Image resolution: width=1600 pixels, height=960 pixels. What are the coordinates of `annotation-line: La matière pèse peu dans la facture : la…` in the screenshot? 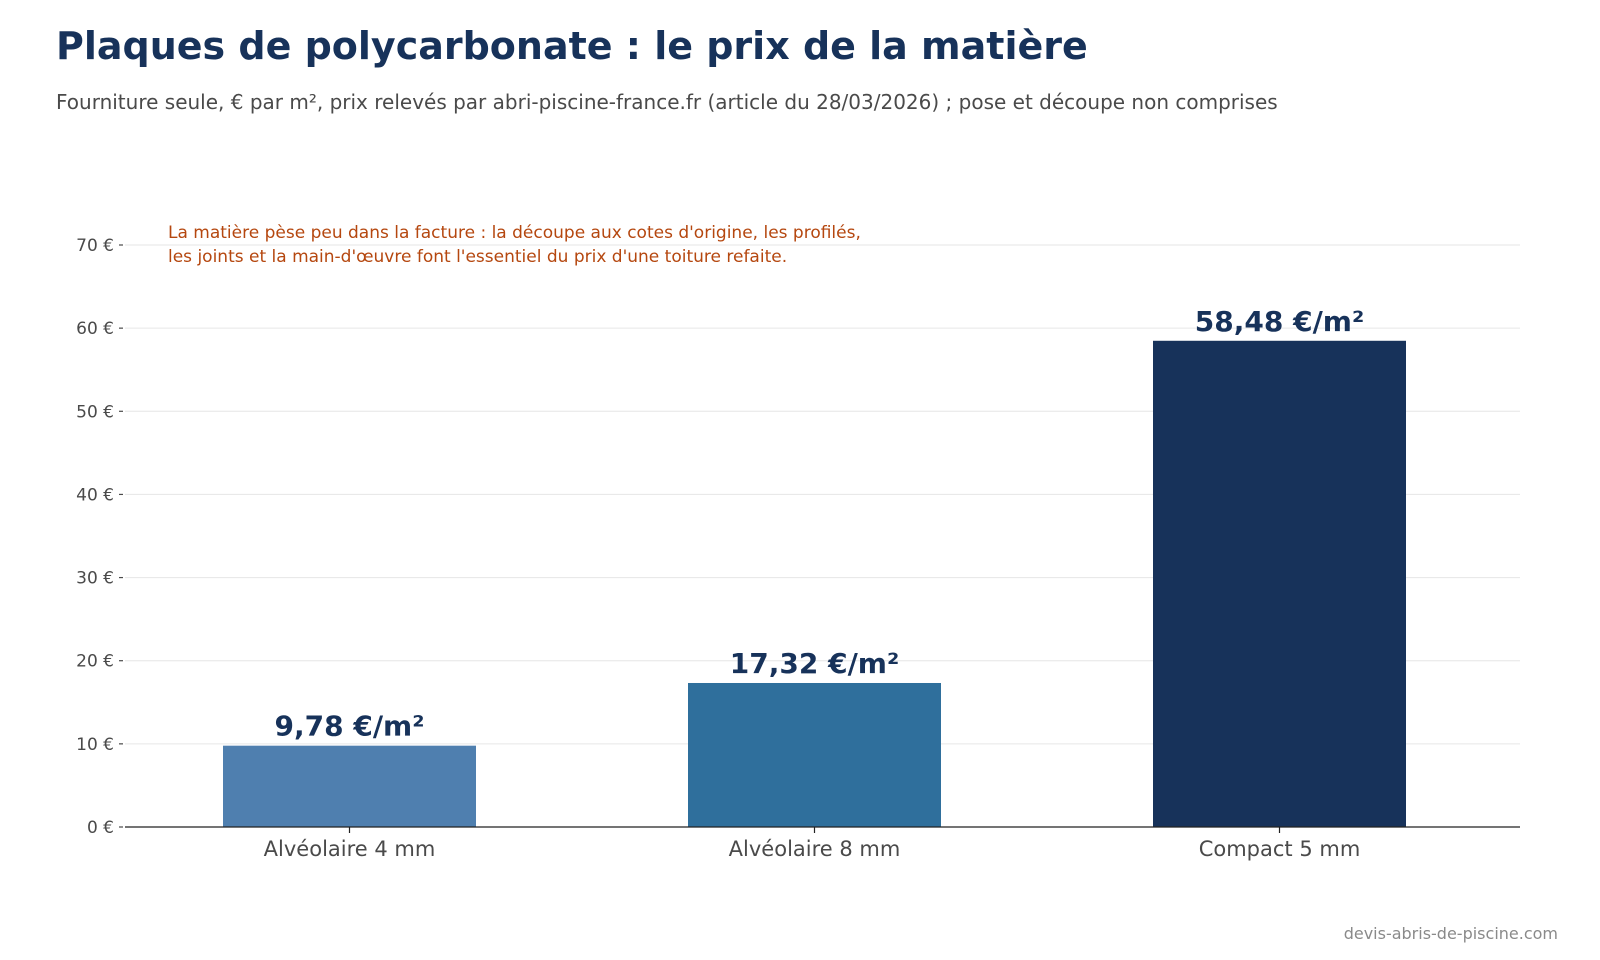 It's located at (514, 233).